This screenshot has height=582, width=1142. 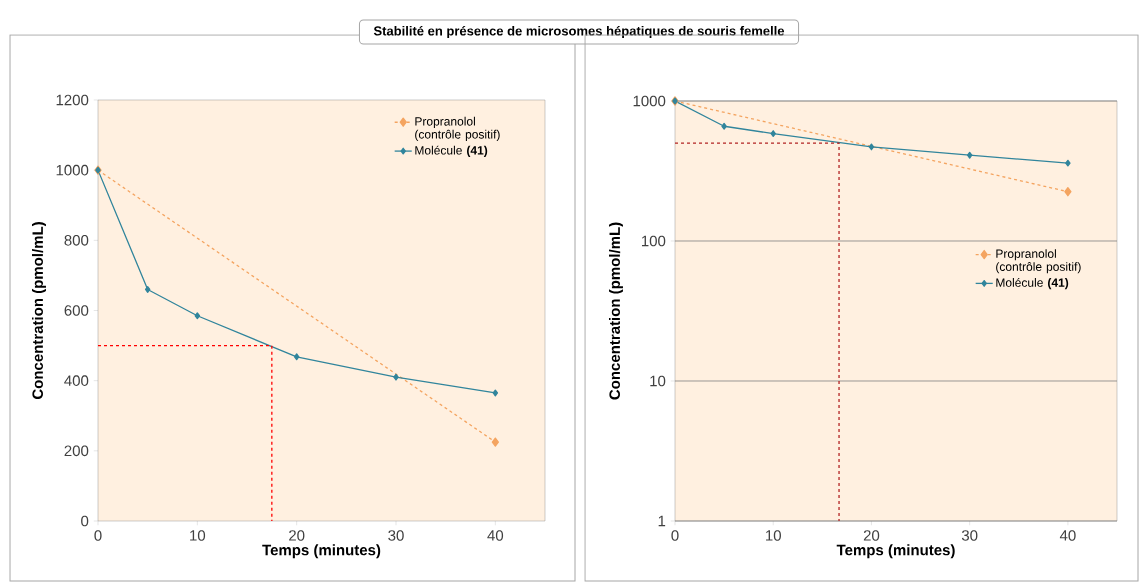 What do you see at coordinates (653, 241) in the screenshot?
I see `y-tick-label: 100` at bounding box center [653, 241].